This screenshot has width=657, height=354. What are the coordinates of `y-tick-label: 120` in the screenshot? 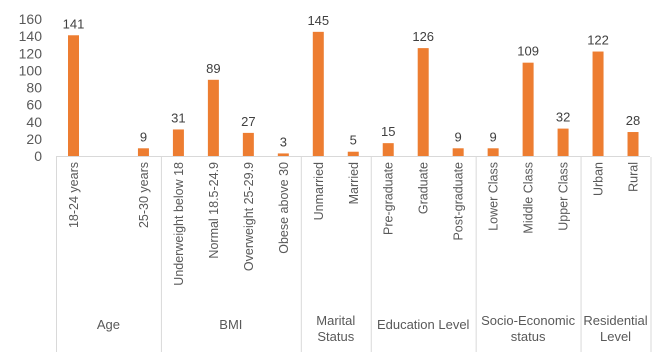 It's located at (31, 53).